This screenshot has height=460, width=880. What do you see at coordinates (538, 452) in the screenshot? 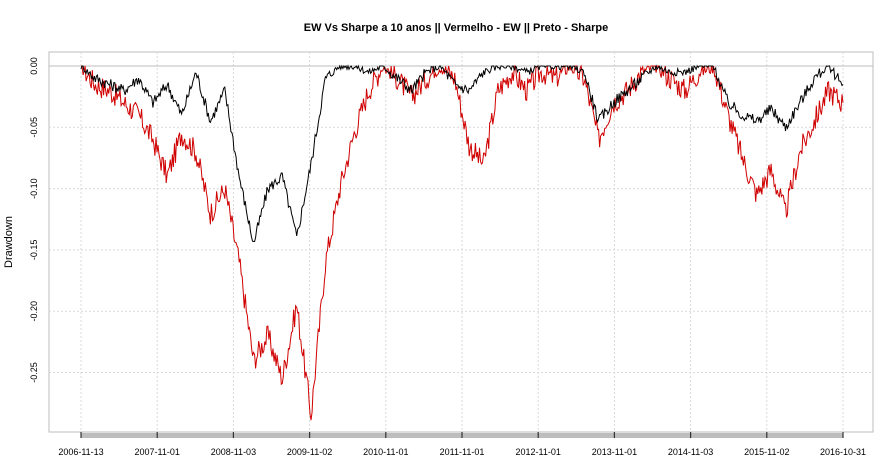
I see `x-tick-label: 2012-11-01` at bounding box center [538, 452].